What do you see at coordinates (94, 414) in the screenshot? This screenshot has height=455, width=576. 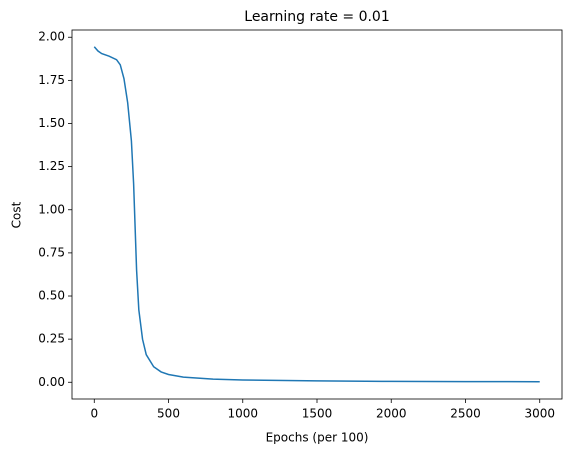 I see `x-tick-label: 0` at bounding box center [94, 414].